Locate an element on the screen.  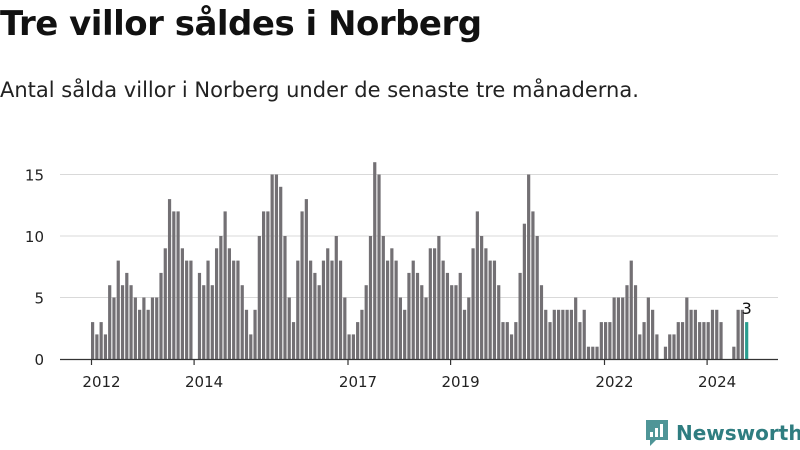
brand-name: Newsworthy is located at coordinates (738, 433).